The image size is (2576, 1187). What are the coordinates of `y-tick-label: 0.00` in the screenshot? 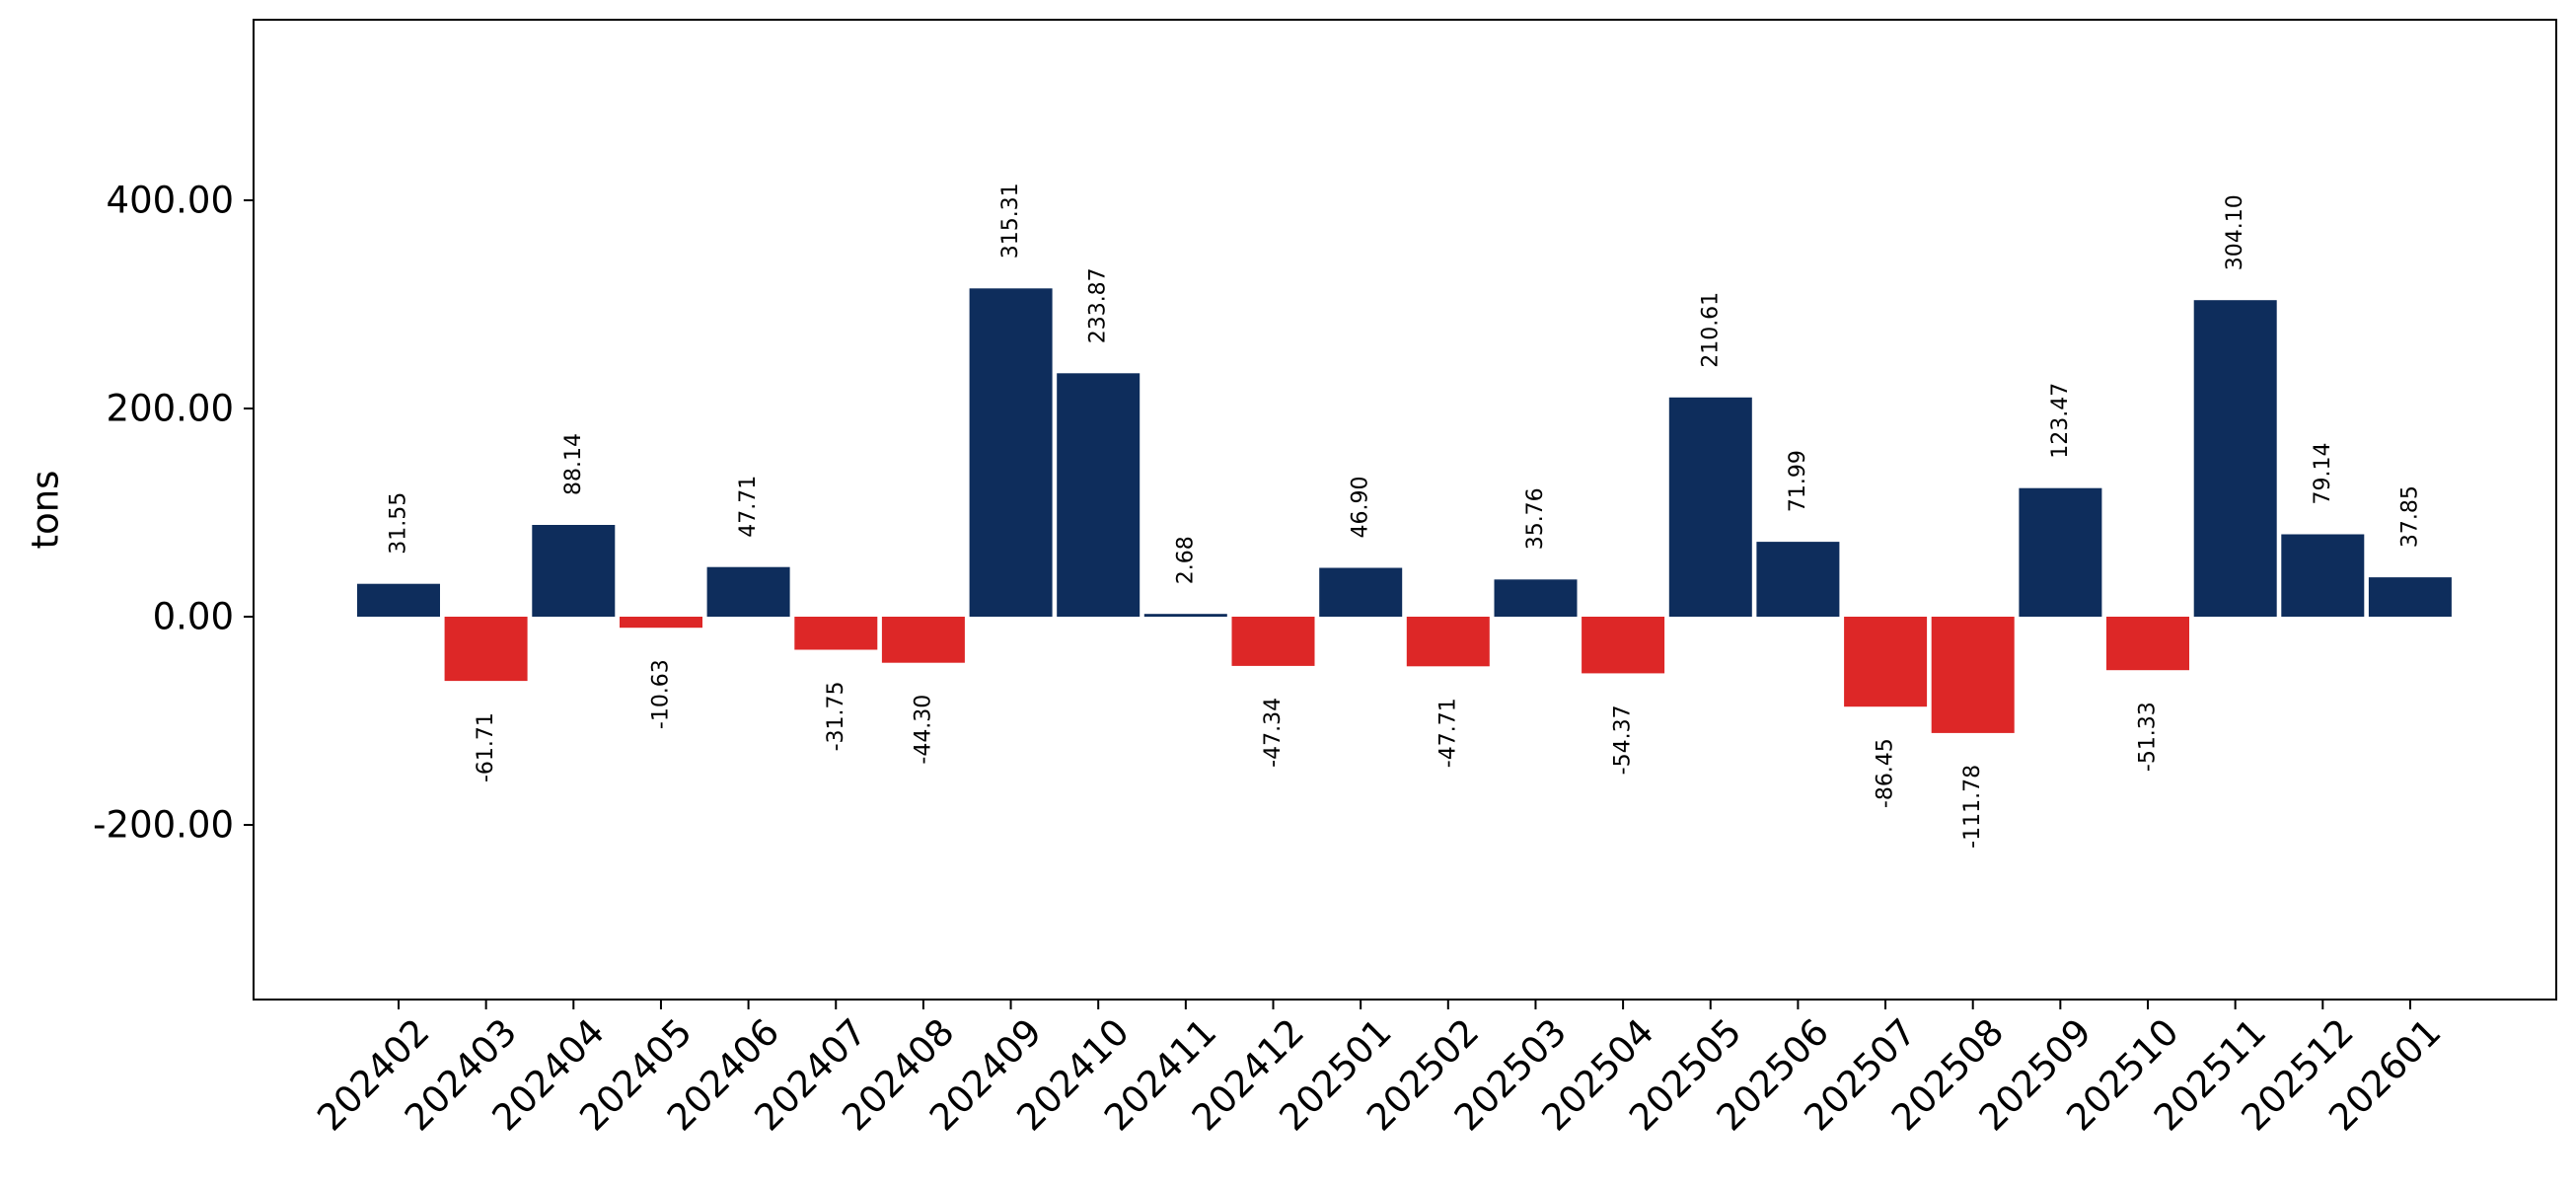 It's located at (193, 617).